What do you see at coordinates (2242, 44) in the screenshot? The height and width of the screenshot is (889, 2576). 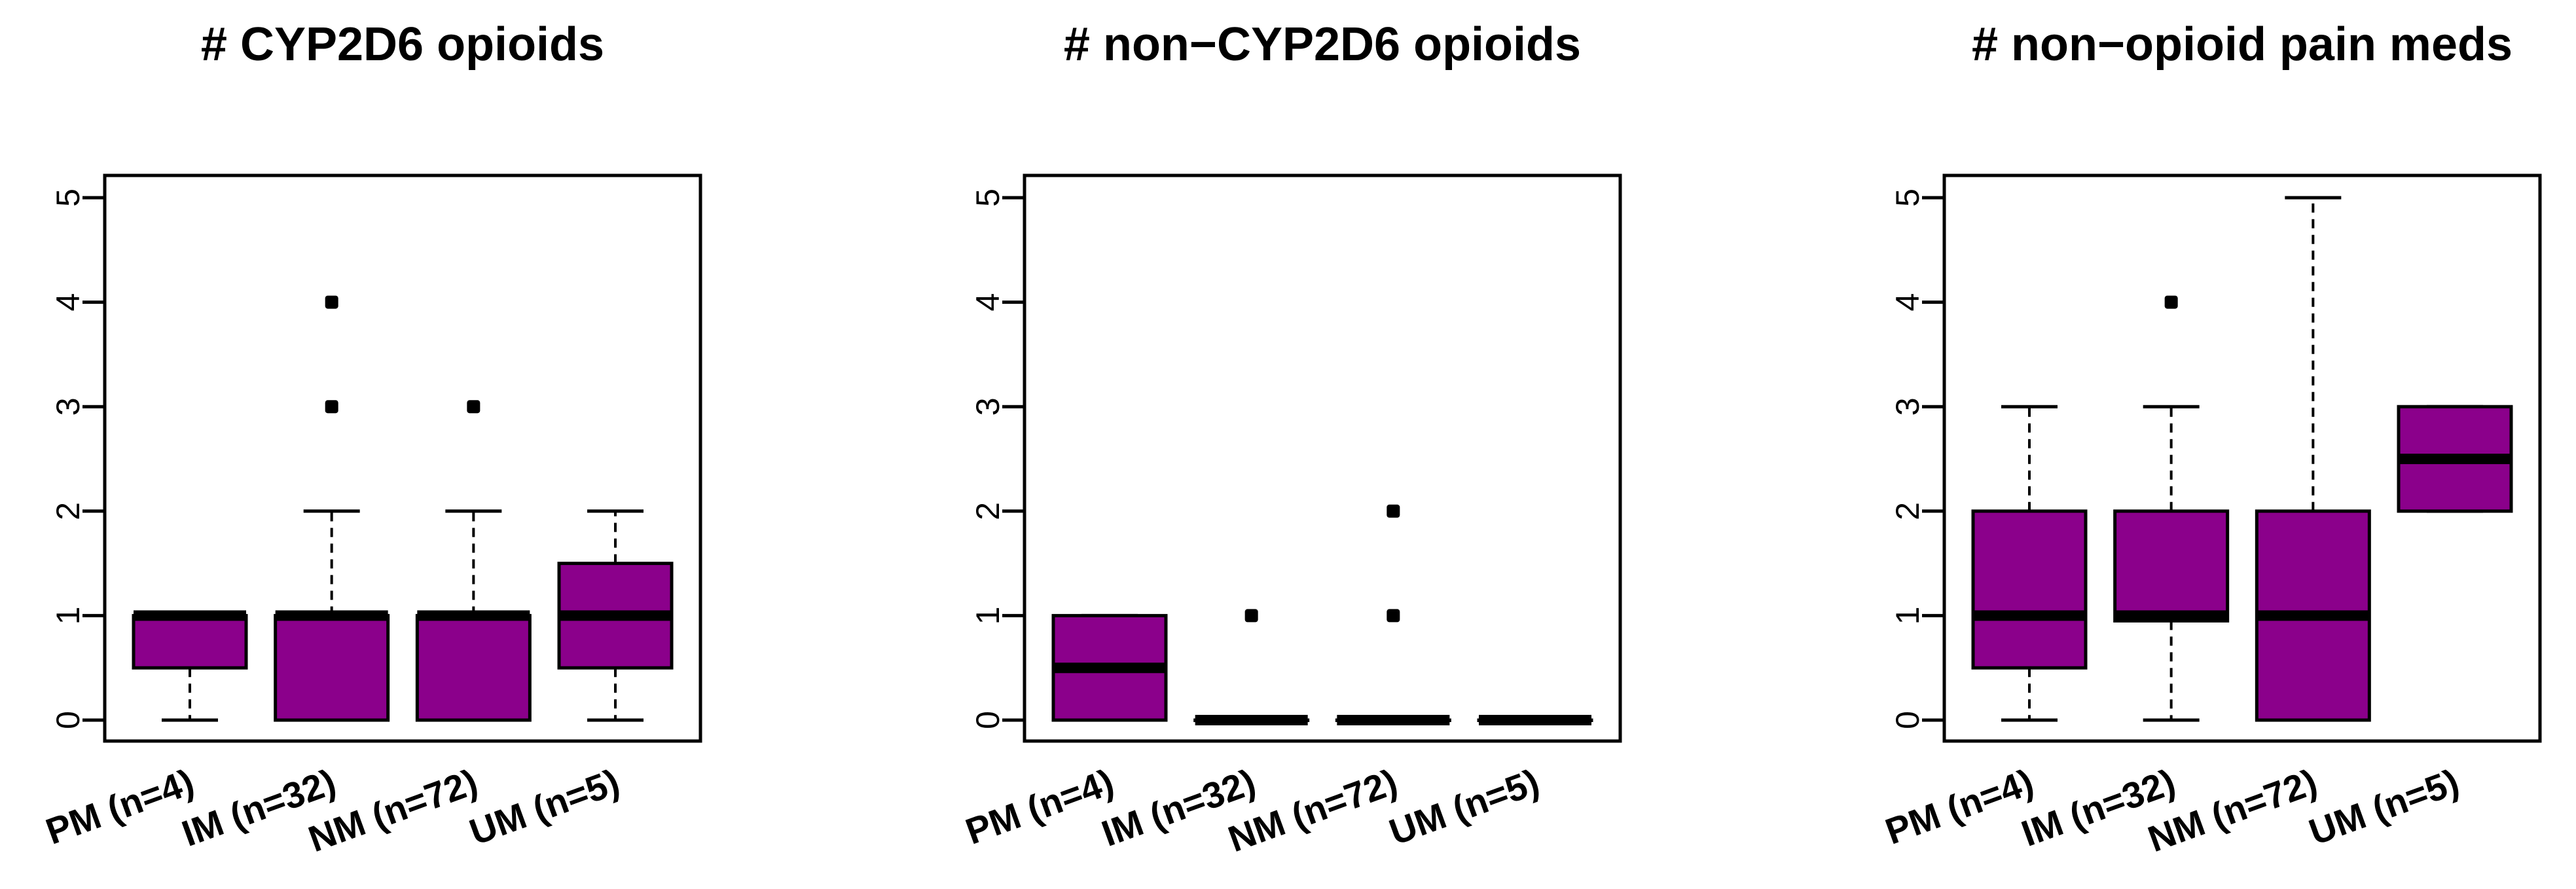 I see `panel-title: # non−opioid pain meds` at bounding box center [2242, 44].